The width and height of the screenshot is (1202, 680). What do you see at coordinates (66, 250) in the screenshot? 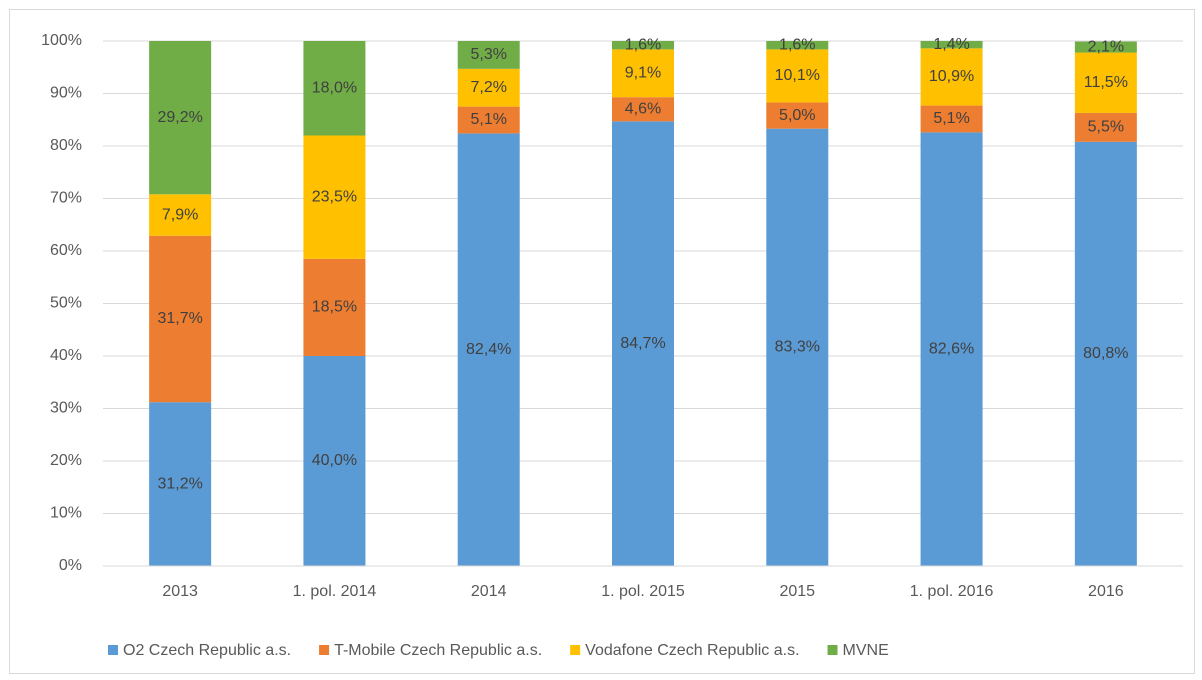
I see `y-tick-label: 60%` at bounding box center [66, 250].